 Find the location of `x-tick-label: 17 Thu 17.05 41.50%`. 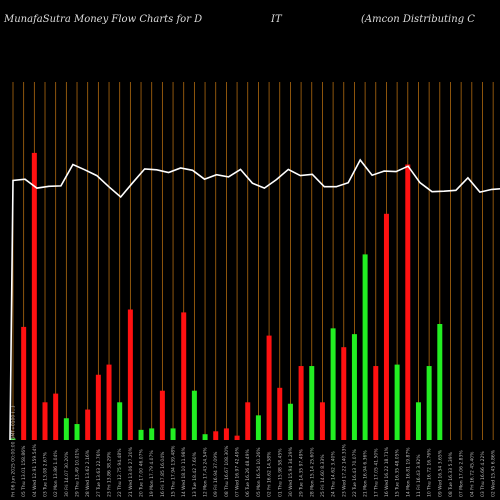

x-tick-label: 17 Thu 17.05 41.50% is located at coordinates (376, 472).